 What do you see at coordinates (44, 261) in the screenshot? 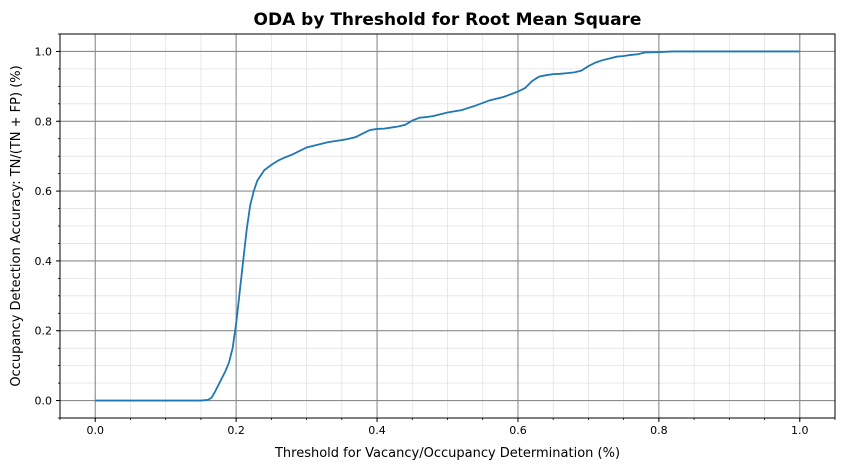
I see `y-tick-label: 0.4` at bounding box center [44, 261].